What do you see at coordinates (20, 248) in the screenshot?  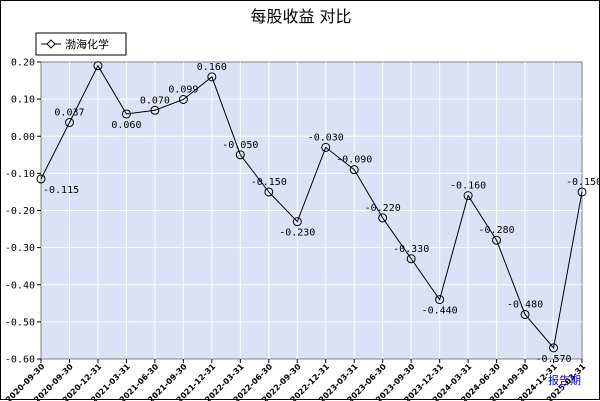 I see `y-tick-label-5: -0.30` at bounding box center [20, 248].